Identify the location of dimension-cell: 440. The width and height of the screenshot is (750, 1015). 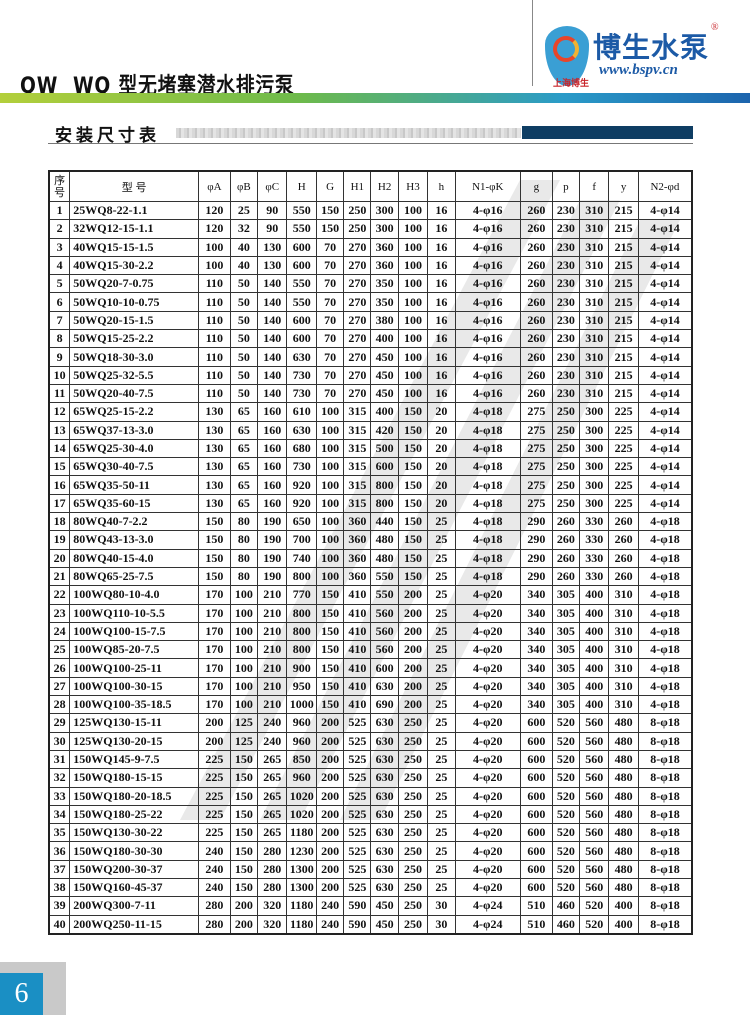
(384, 522).